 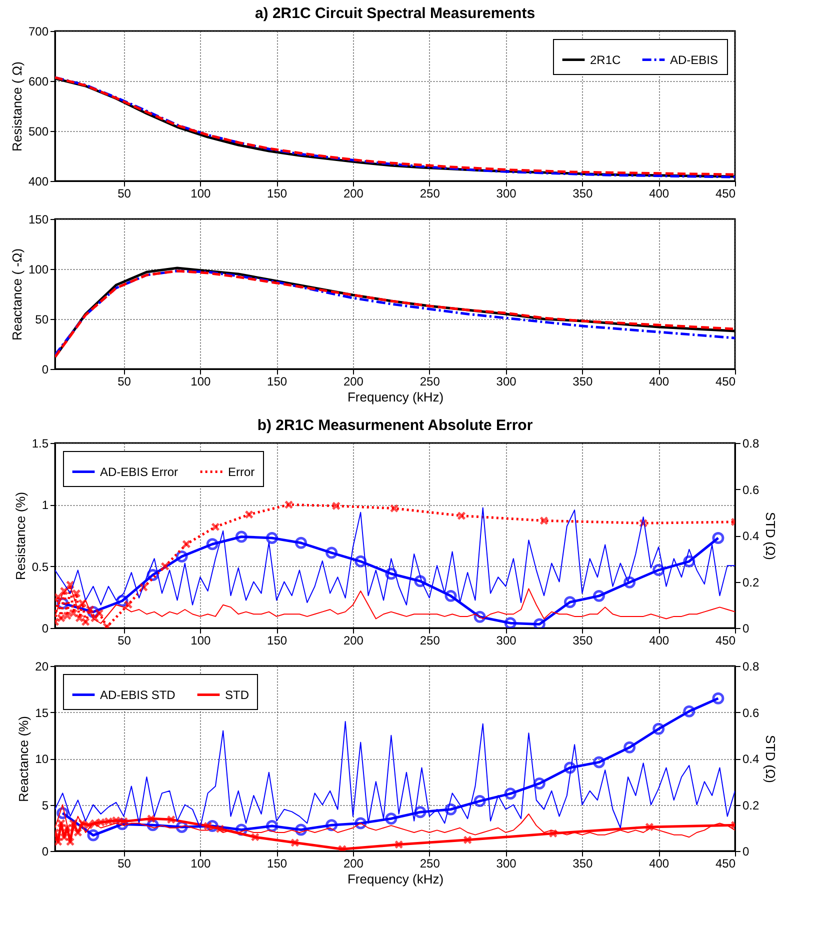 What do you see at coordinates (20, 536) in the screenshot?
I see `y-axis-title: Resistance (%)` at bounding box center [20, 536].